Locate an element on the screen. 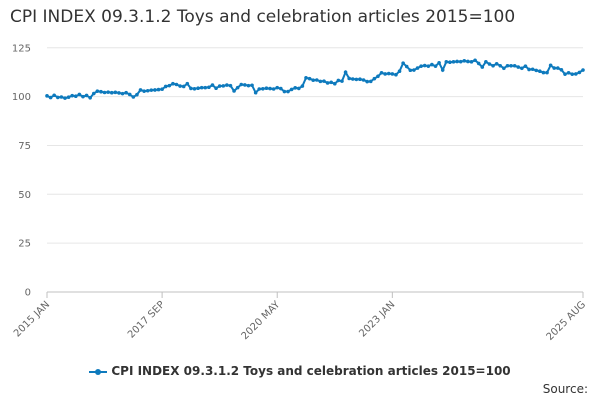 This screenshot has height=400, width=600. y-tick-label: 0 is located at coordinates (28, 293).